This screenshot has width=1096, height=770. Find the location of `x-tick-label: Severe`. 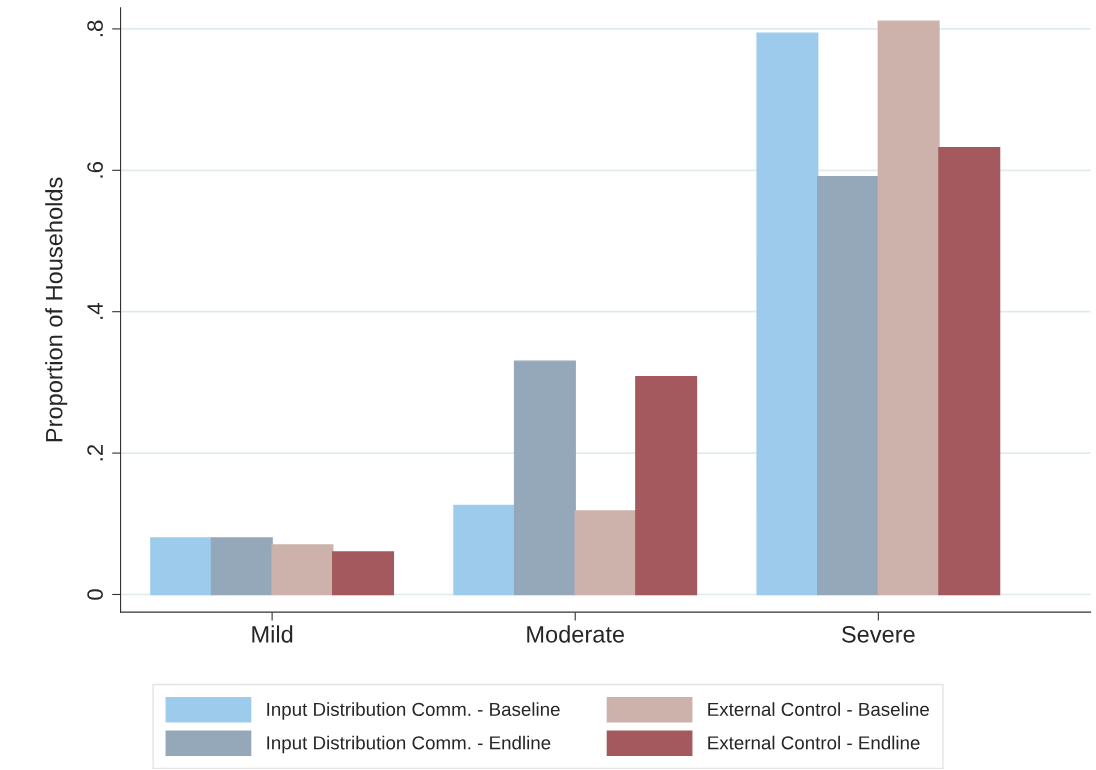

x-tick-label: Severe is located at coordinates (878, 634).